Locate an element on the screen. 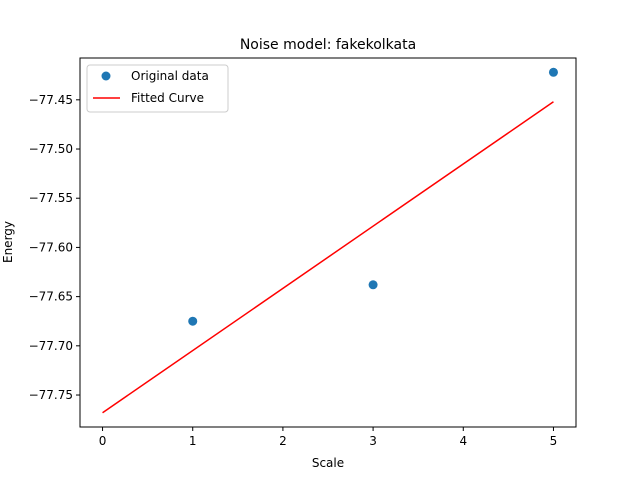 The width and height of the screenshot is (640, 485). y-tick-label: −77.50 is located at coordinates (51, 149).